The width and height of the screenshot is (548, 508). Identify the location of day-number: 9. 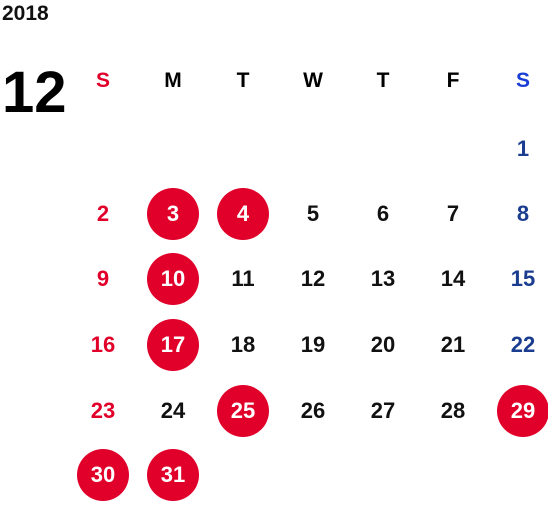
(103, 278).